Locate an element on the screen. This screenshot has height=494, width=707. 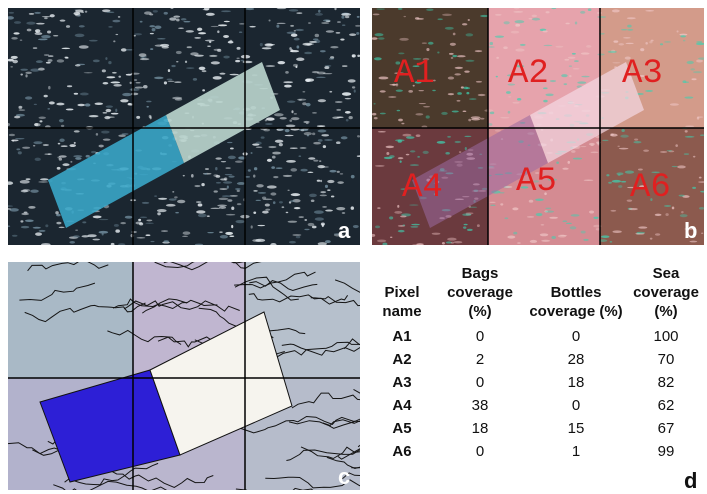
table-cell: 100 is located at coordinates (666, 336).